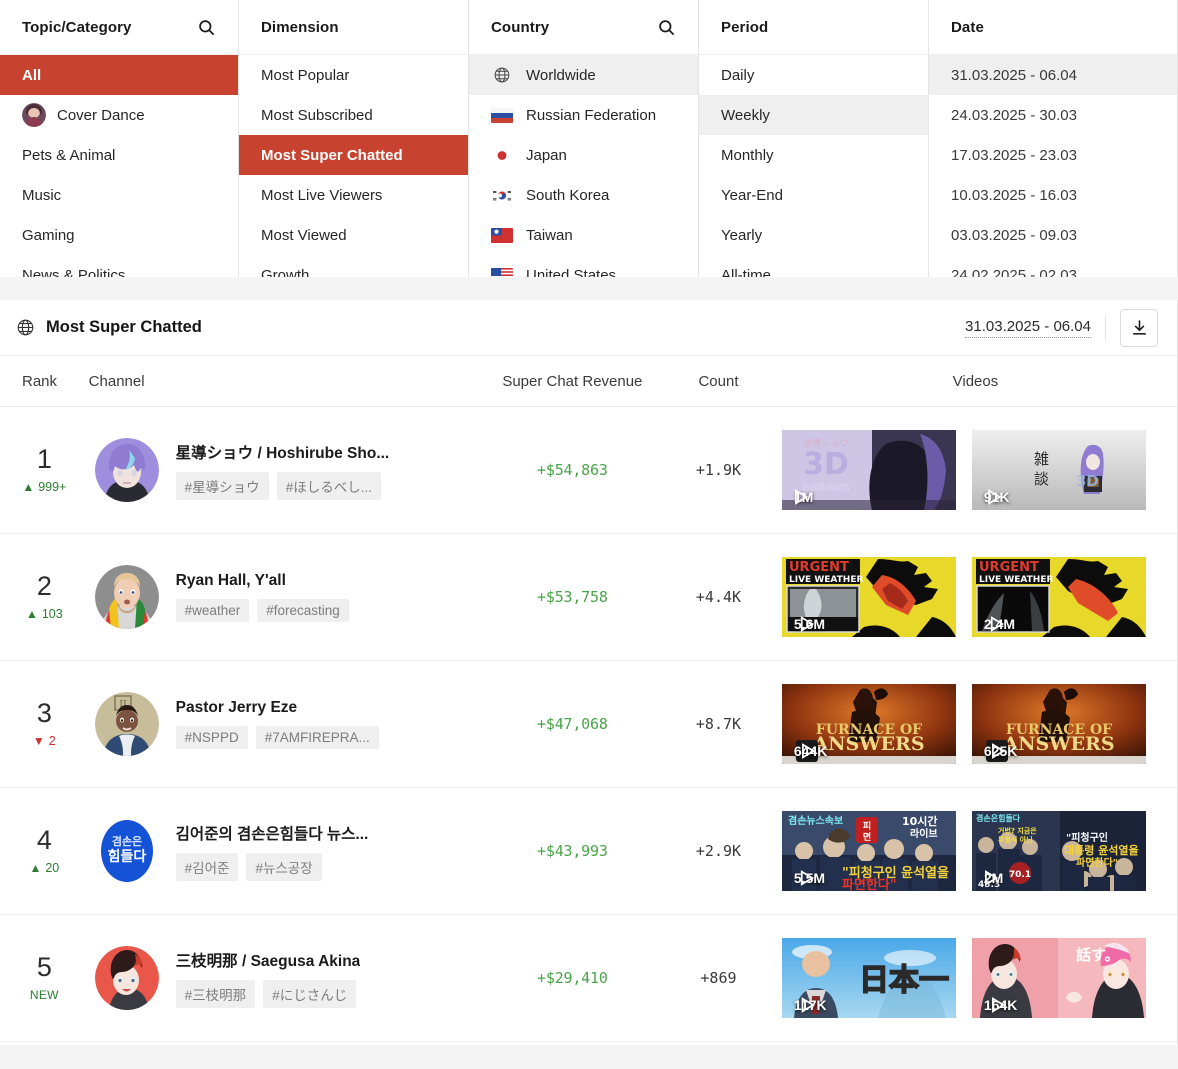  What do you see at coordinates (1058, 978) in the screenshot?
I see `video-thumbnail: 話す。 164K` at bounding box center [1058, 978].